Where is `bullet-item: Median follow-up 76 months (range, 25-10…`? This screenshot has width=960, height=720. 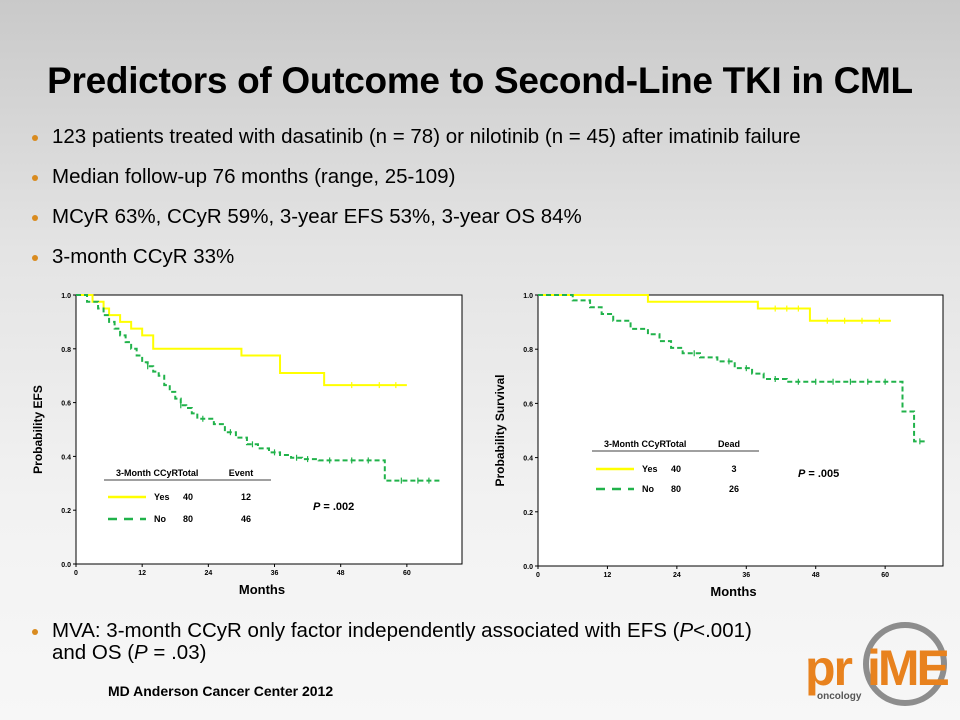
bullet-item: Median follow-up 76 months (range, 25-10… is located at coordinates (486, 177).